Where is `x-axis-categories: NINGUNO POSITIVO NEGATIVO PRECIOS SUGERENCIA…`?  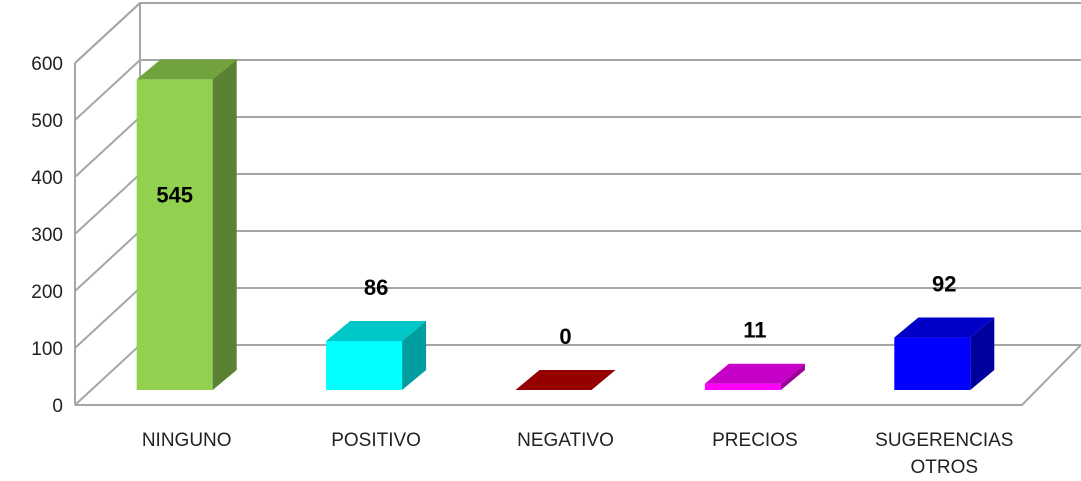
x-axis-categories: NINGUNO POSITIVO NEGATIVO PRECIOS SUGERENCIA… is located at coordinates (578, 454).